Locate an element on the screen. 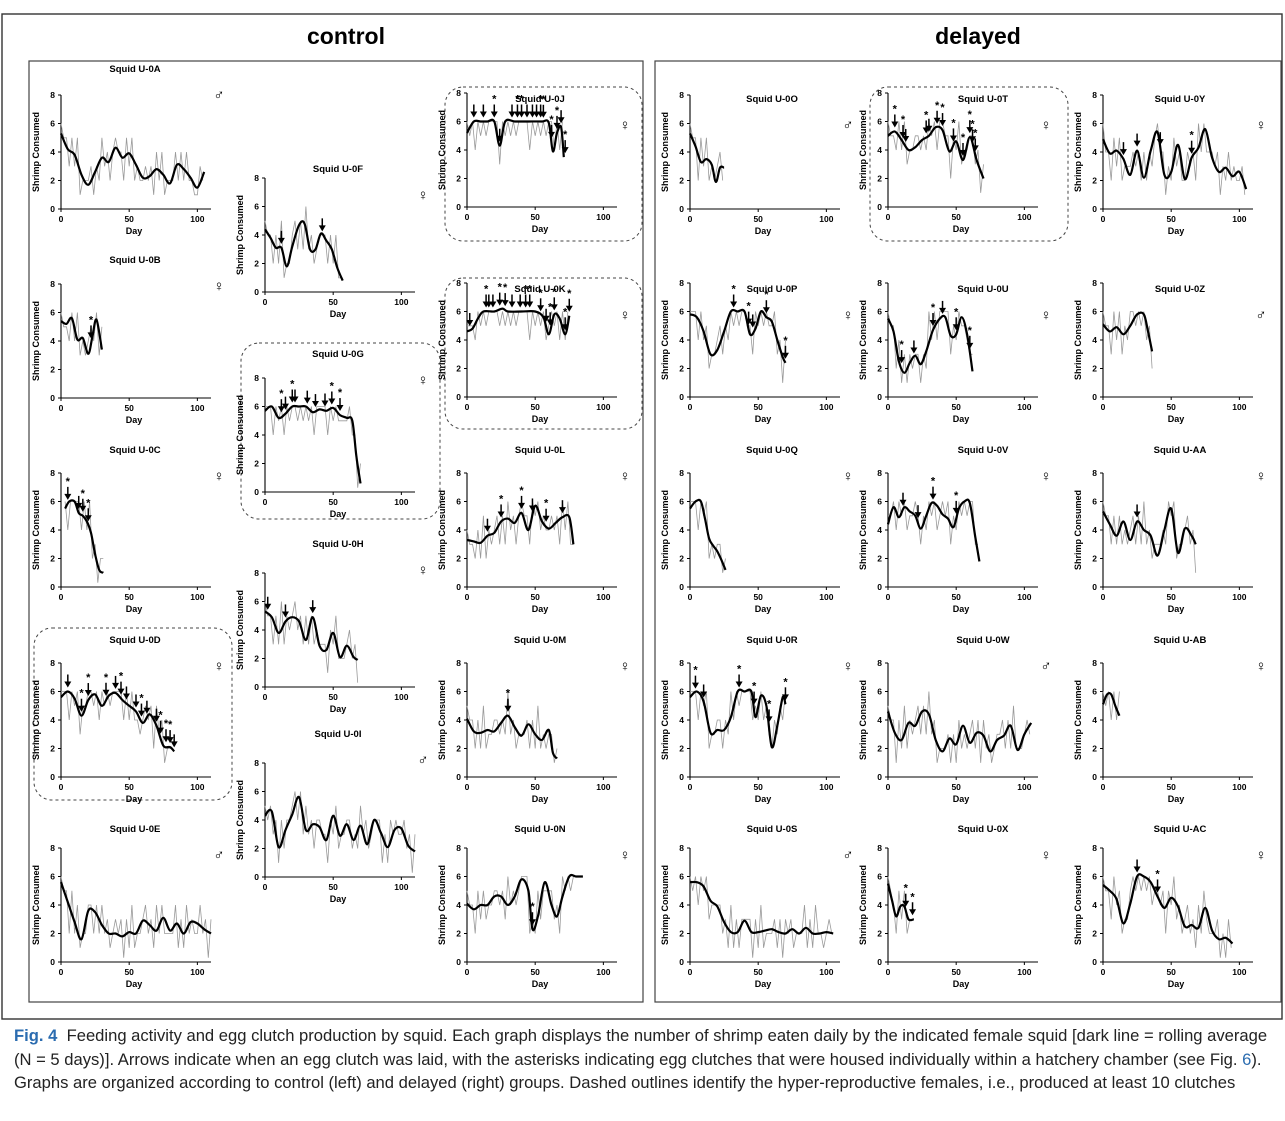 The width and height of the screenshot is (1285, 1121). chart-title: Squid U-0I is located at coordinates (338, 734).